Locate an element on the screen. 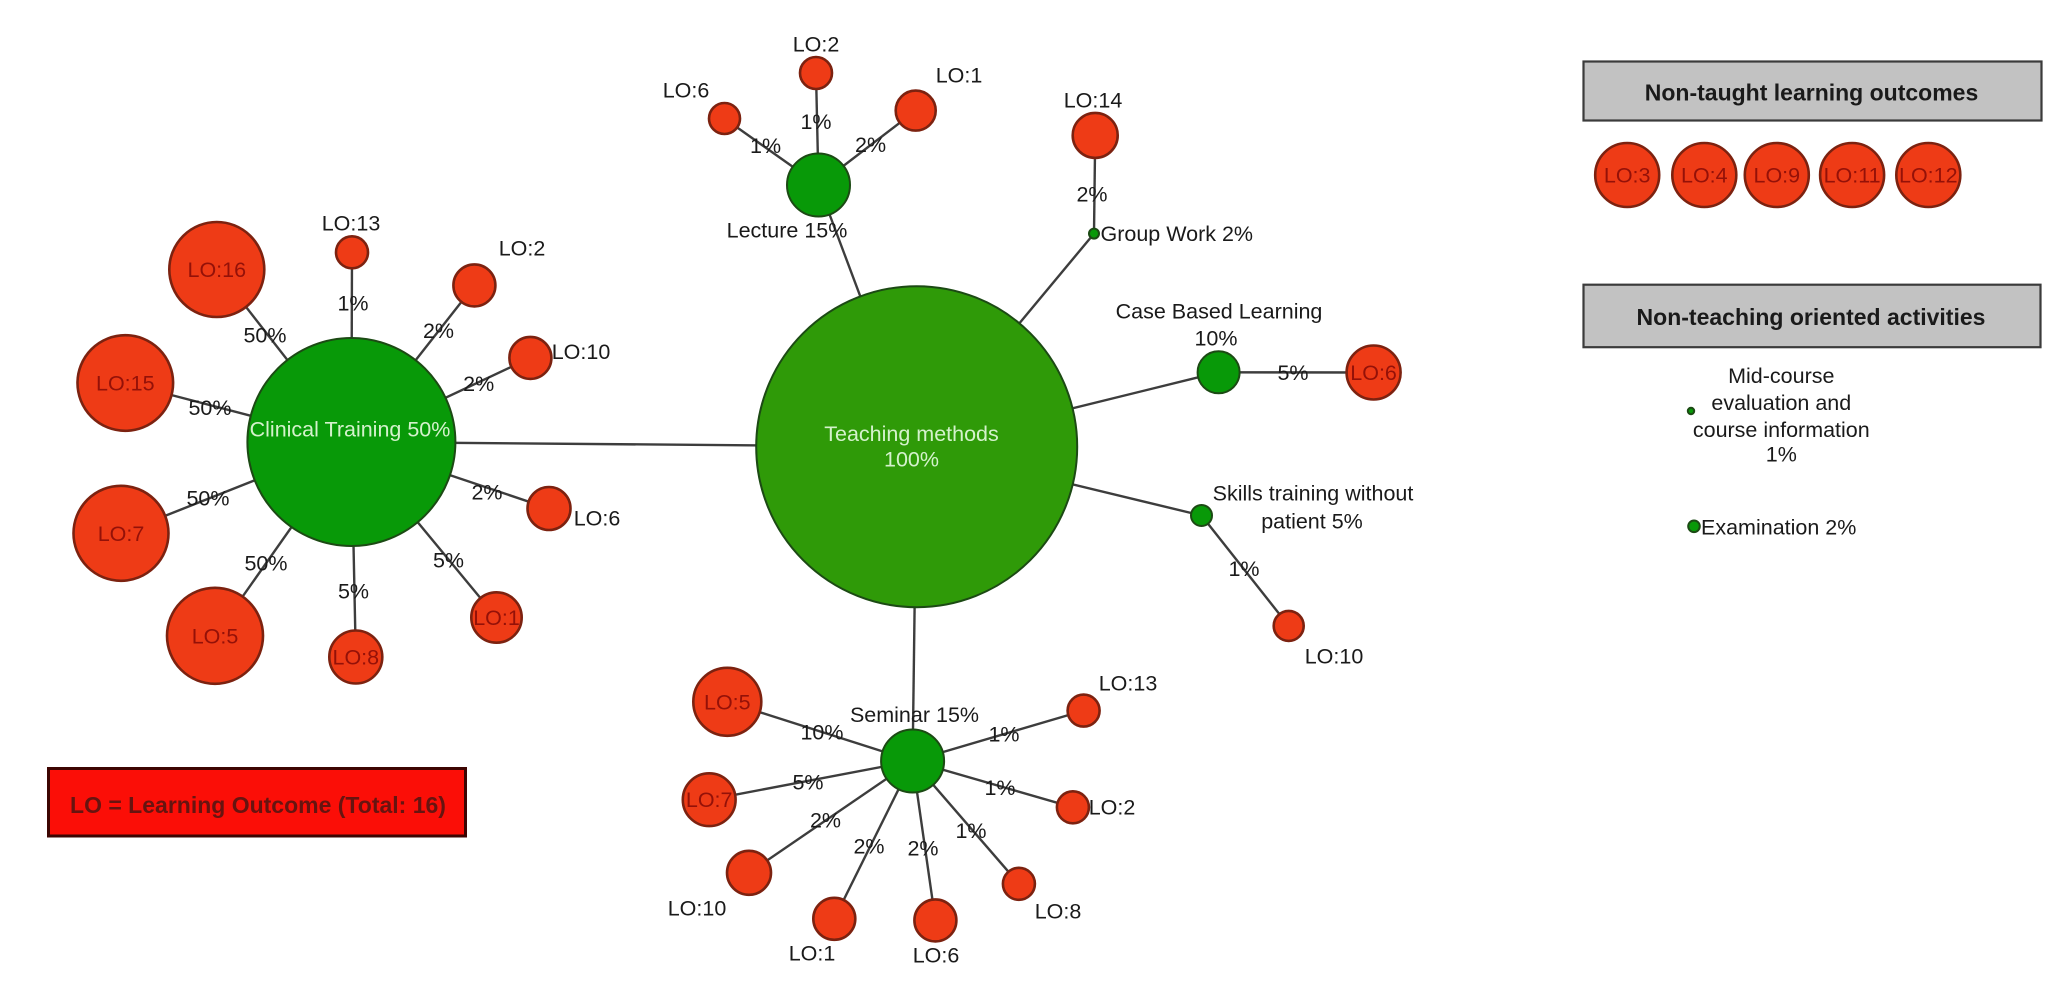 The width and height of the screenshot is (2059, 1001). svg-text: LO:4 is located at coordinates (1704, 176).